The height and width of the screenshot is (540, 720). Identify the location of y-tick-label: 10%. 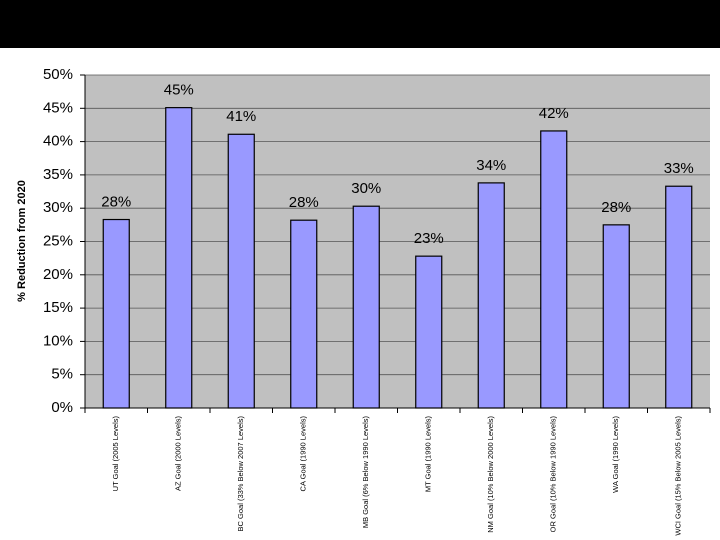
(58, 340).